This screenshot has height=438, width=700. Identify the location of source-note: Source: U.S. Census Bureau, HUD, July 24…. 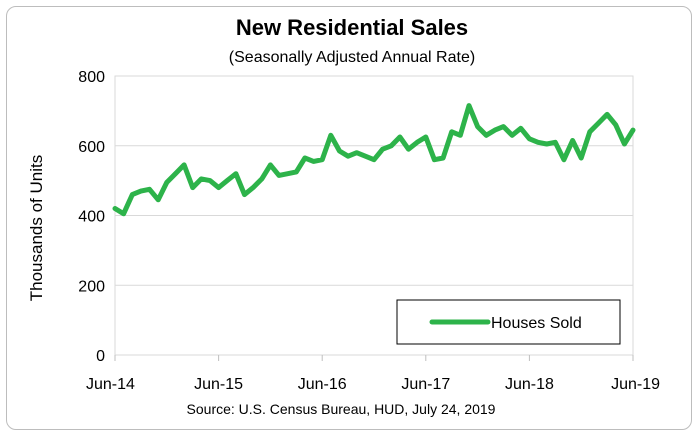
(341, 409).